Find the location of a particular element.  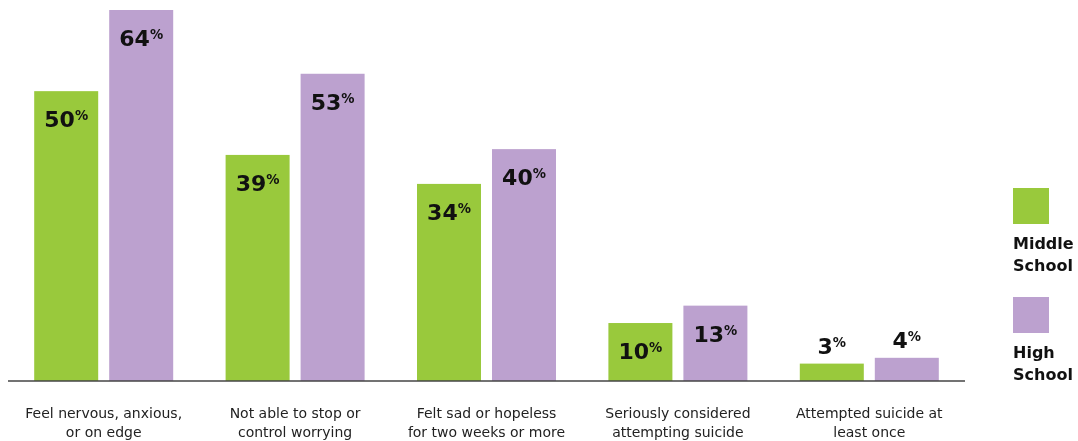

x-tick-label: Felt sad or hopeless for two weeks or more is located at coordinates (486, 422).